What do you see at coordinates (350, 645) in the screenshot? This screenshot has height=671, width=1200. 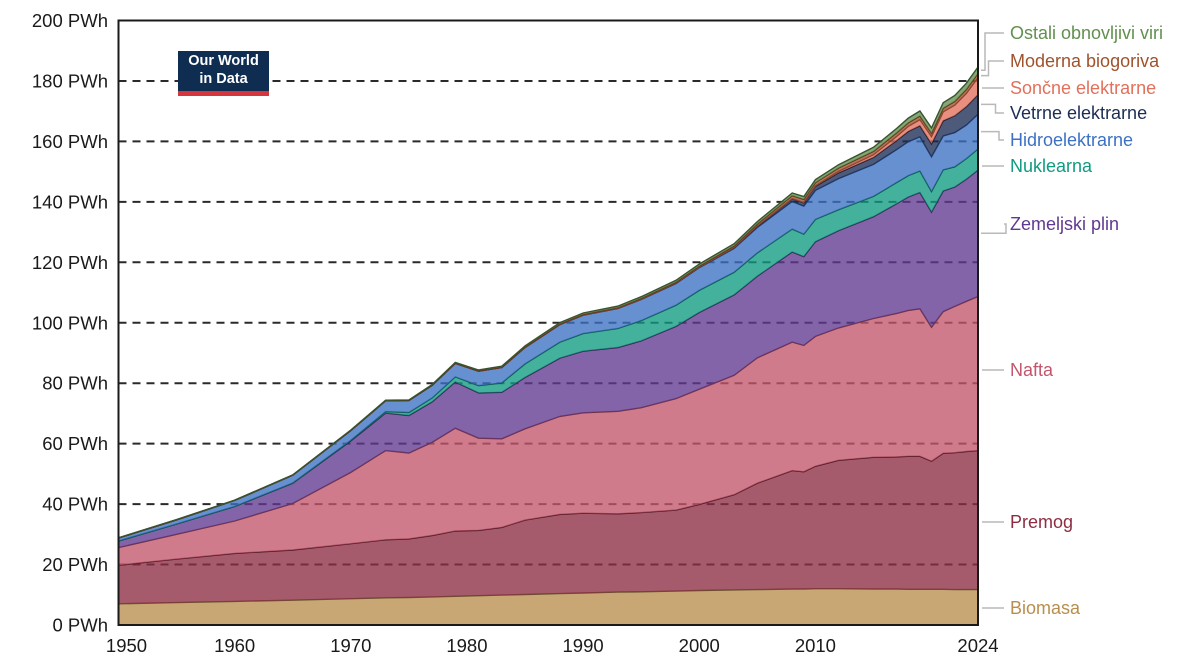 I see `x-tick-label: 1970` at bounding box center [350, 645].